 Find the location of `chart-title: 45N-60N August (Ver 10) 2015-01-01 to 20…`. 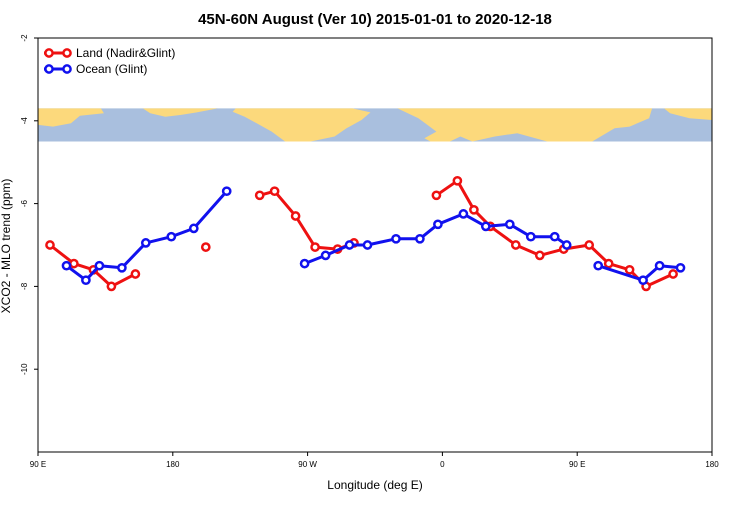

chart-title: 45N-60N August (Ver 10) 2015-01-01 to 20… is located at coordinates (375, 19).